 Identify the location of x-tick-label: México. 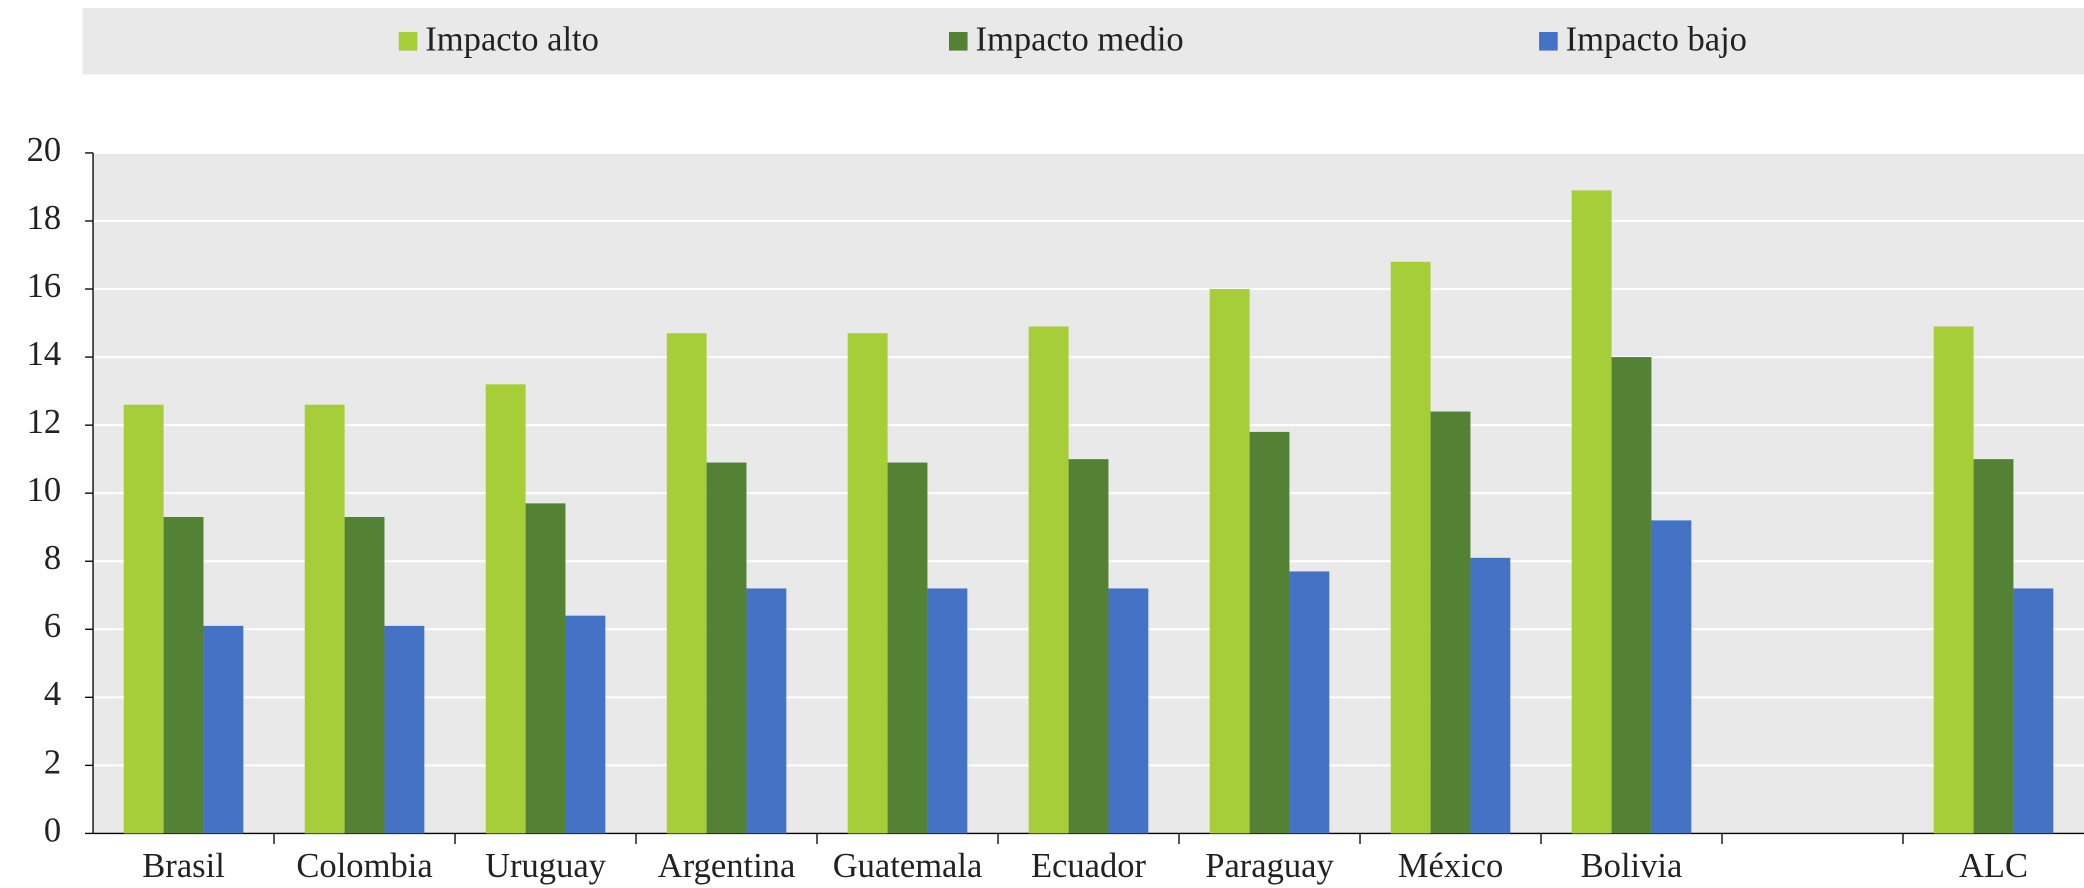
(1451, 866).